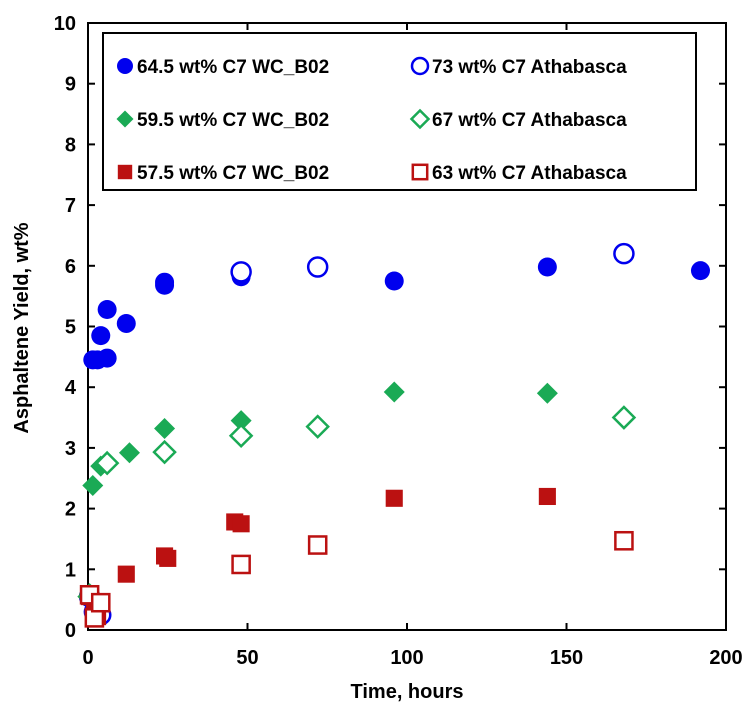 This screenshot has width=748, height=703. I want to click on x-tick-label: 150, so click(566, 658).